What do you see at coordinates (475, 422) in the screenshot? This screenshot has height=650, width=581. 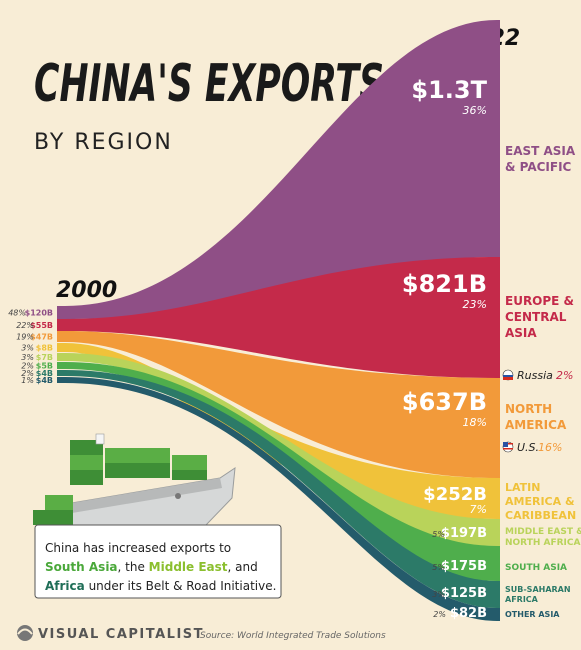 I see `end-pct-north-america: 18%` at bounding box center [475, 422].